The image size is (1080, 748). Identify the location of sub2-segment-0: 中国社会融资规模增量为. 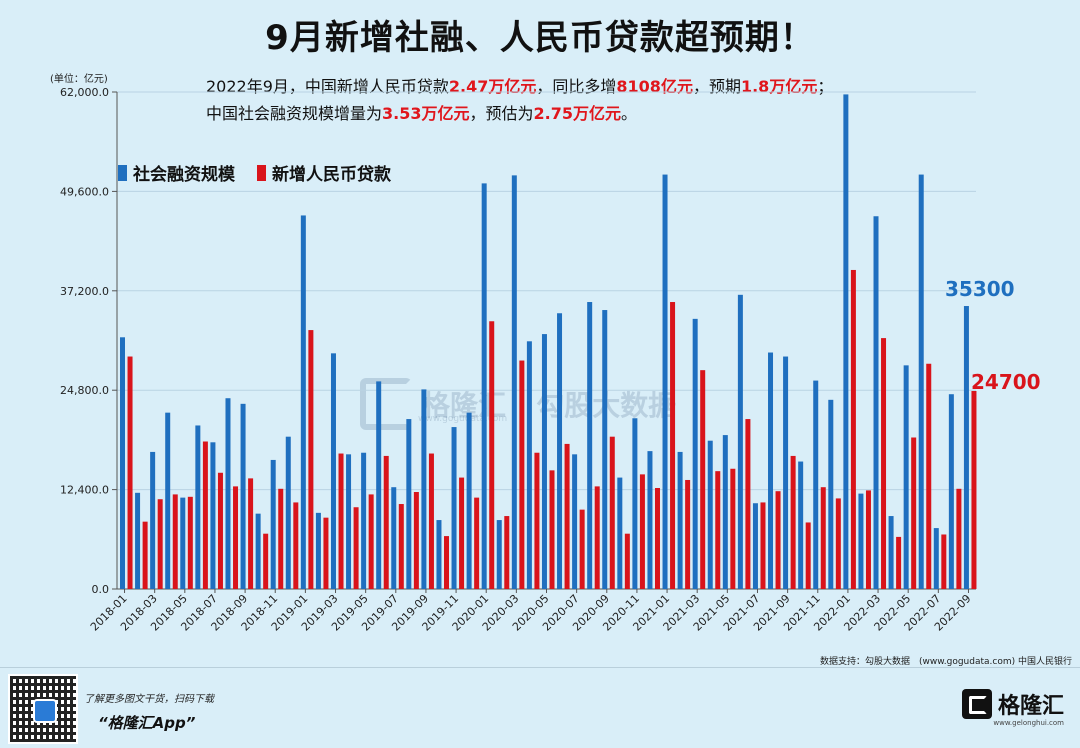
(294, 113).